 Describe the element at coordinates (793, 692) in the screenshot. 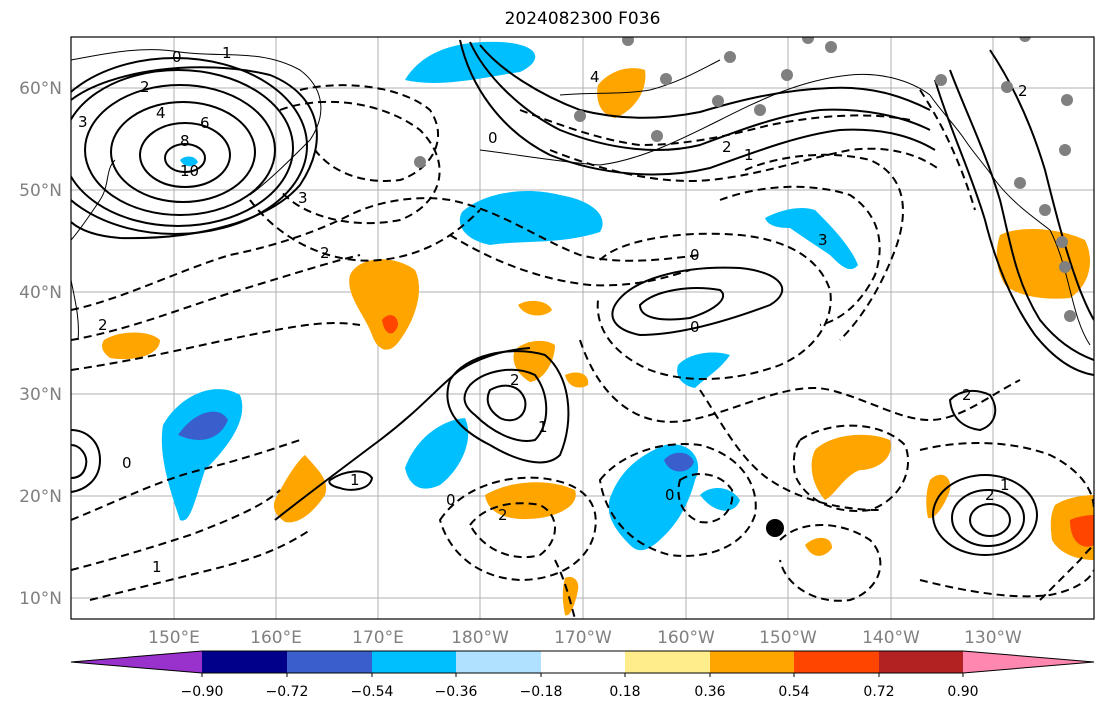

I see `colorbar-tick-label: 0.54` at that location.